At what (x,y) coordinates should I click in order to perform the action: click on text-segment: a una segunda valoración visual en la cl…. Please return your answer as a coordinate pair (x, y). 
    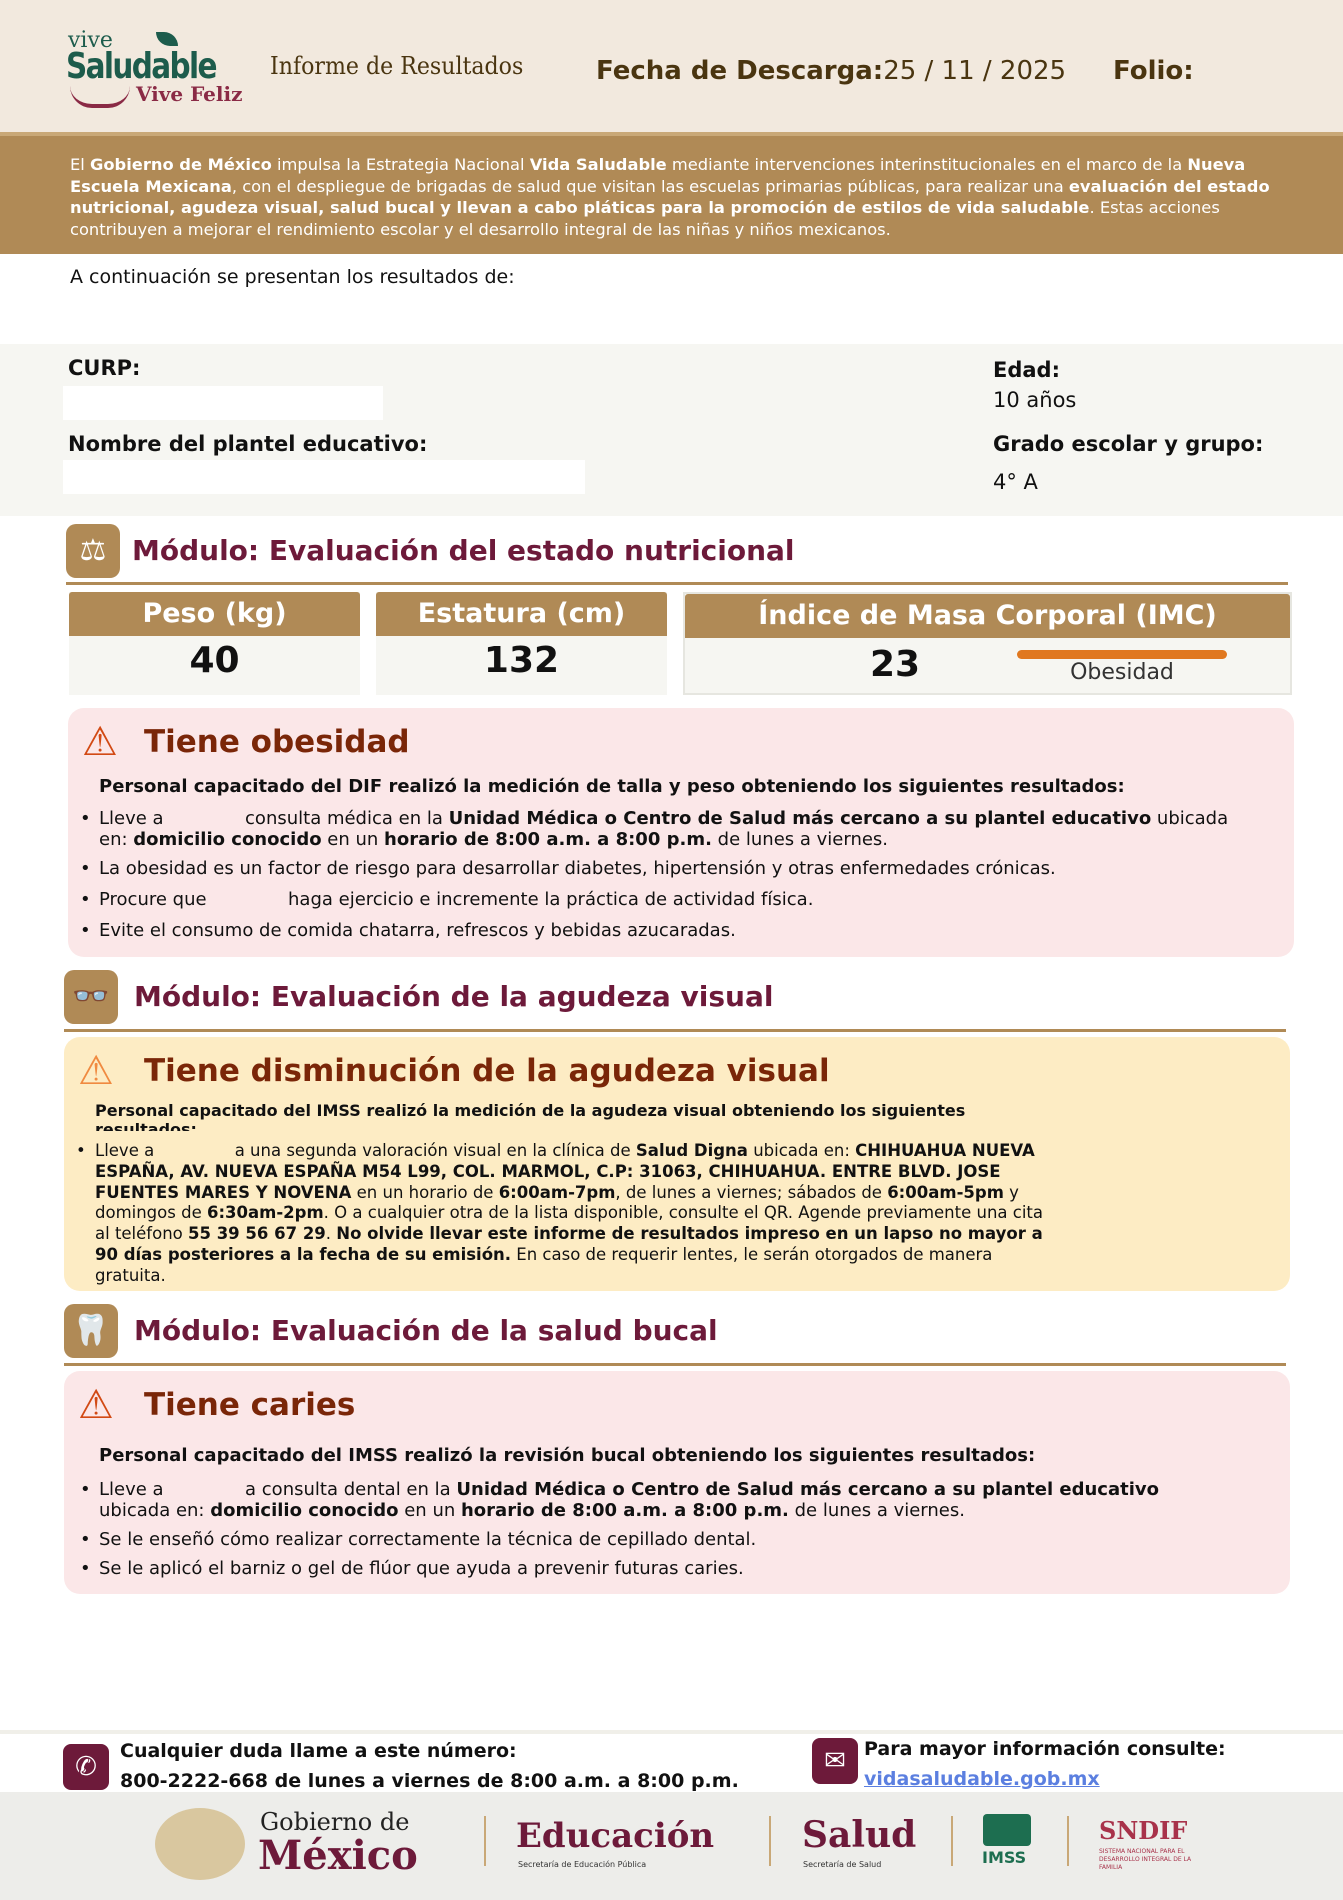
    Looking at the image, I should click on (432, 1150).